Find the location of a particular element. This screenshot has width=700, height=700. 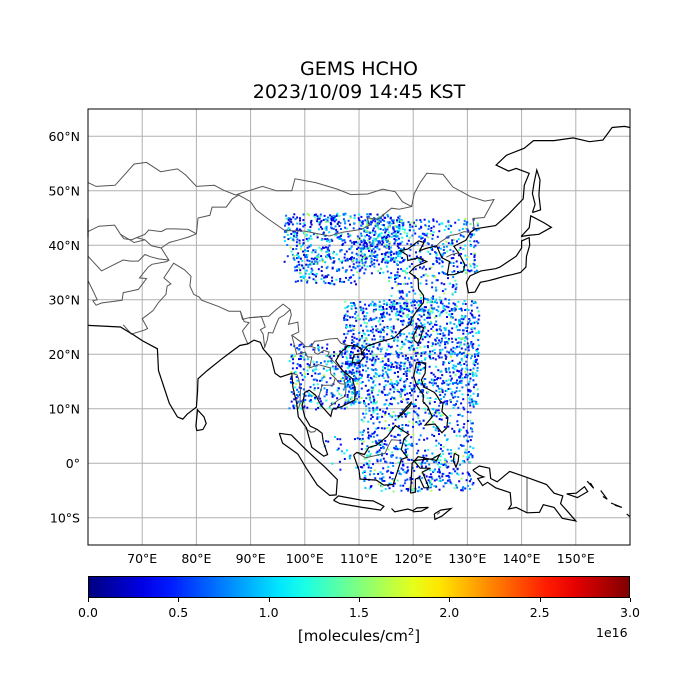

lon-tick-label: 120°E is located at coordinates (413, 558).